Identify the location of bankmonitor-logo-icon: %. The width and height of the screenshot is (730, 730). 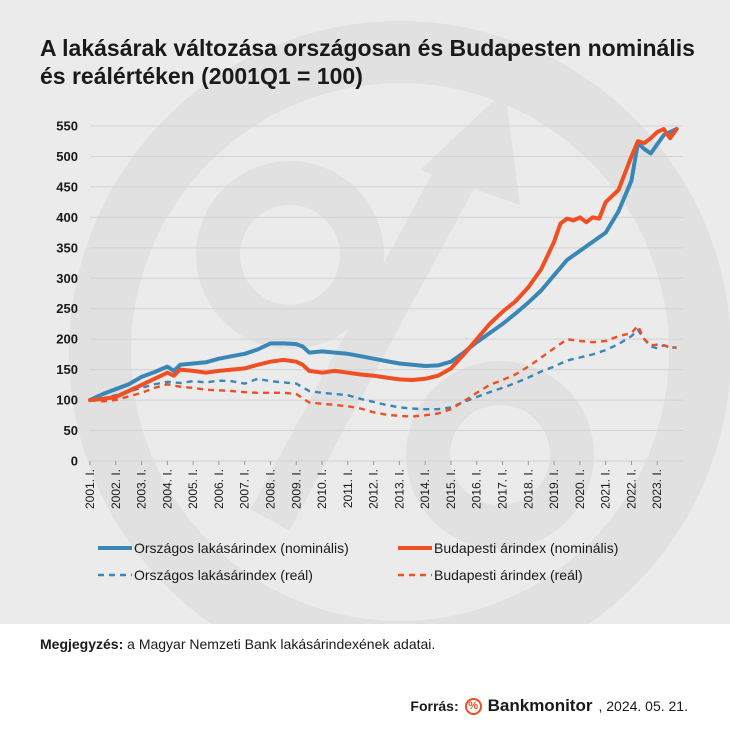
(473, 706).